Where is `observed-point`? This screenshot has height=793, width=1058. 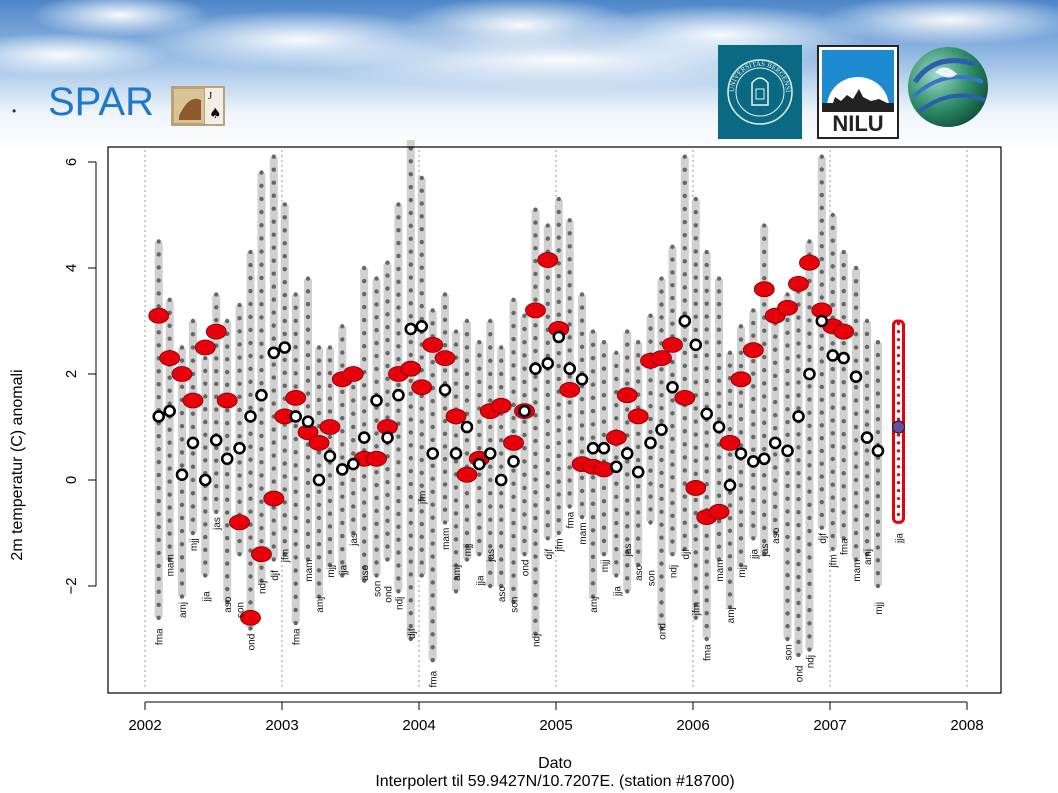 observed-point is located at coordinates (638, 416).